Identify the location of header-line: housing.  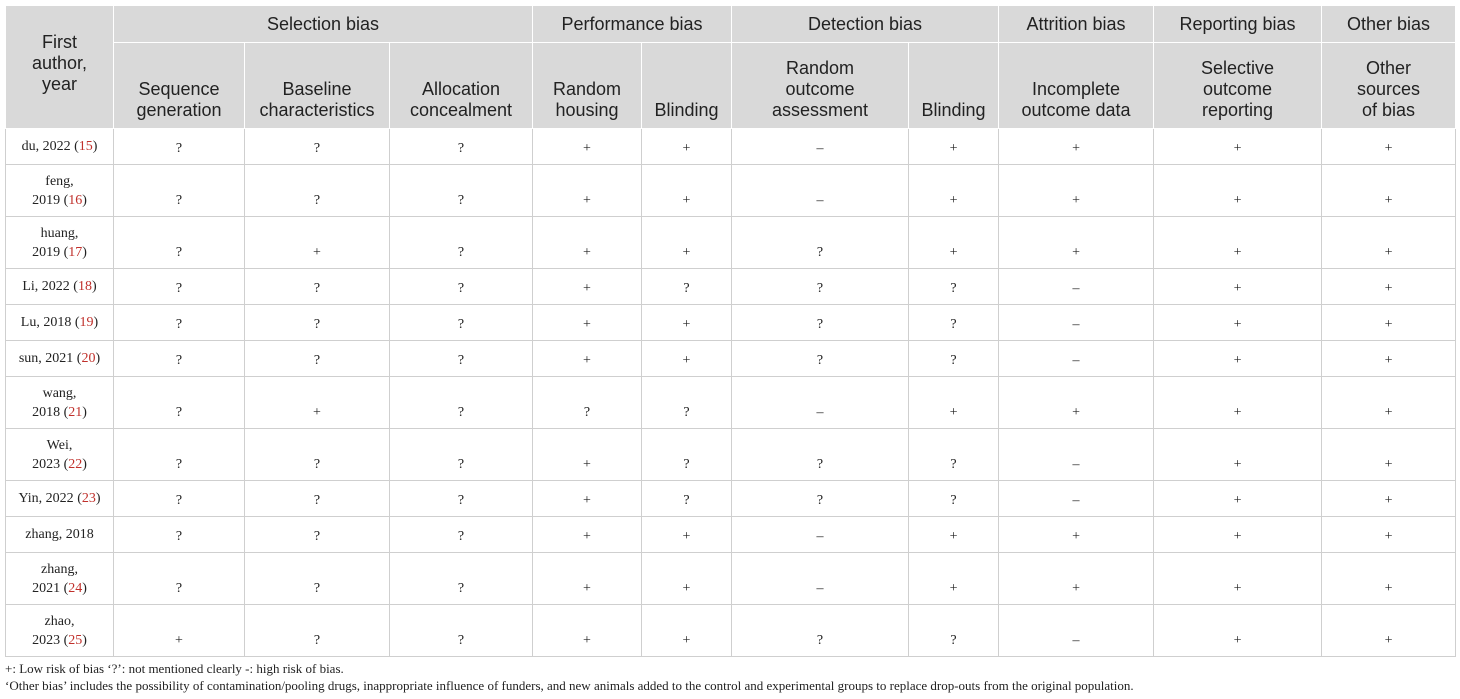
(587, 110).